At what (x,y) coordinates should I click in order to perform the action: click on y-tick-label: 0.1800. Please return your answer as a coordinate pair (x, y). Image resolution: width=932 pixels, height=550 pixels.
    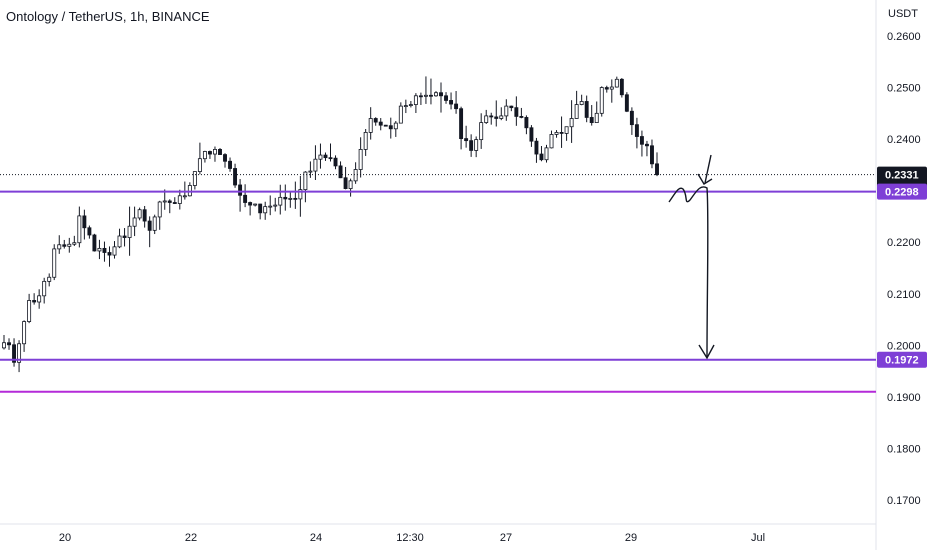
    Looking at the image, I should click on (904, 449).